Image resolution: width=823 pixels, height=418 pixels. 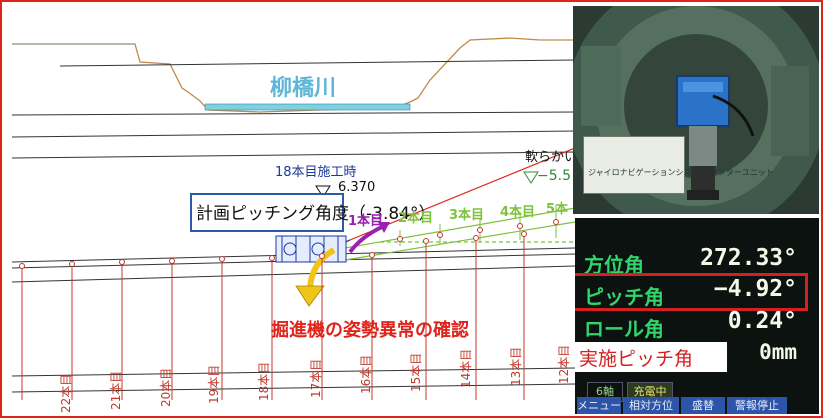 I want to click on pipe-behind-label: 22本目, so click(x=66, y=393).